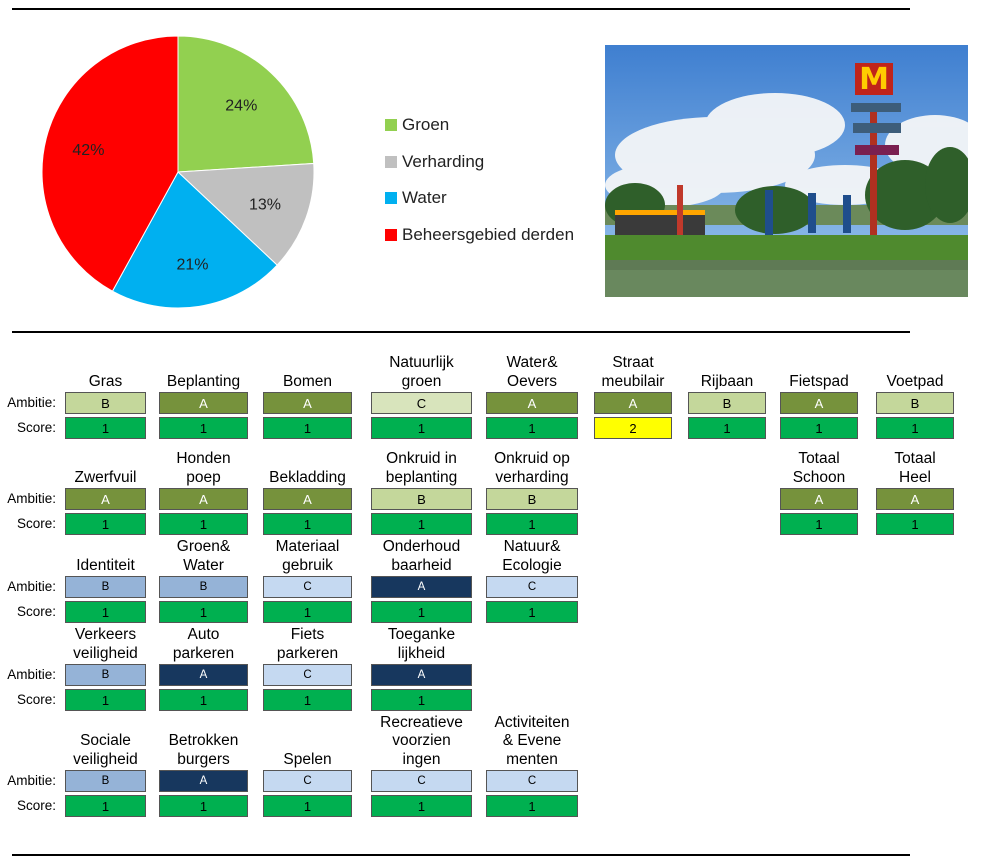 This screenshot has width=982, height=863. What do you see at coordinates (874, 79) in the screenshot?
I see `svg-text: M` at bounding box center [874, 79].